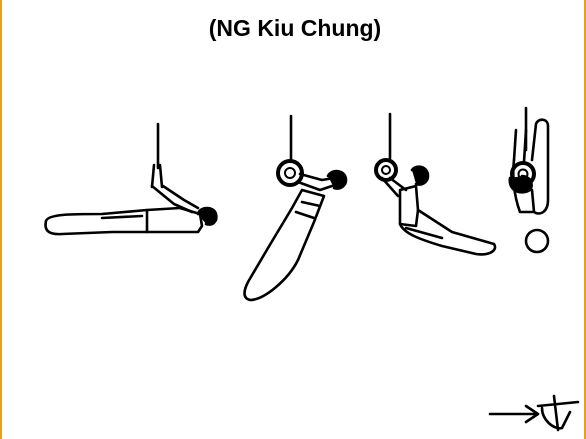  Describe the element at coordinates (537, 241) in the screenshot. I see `landing-circle` at that location.